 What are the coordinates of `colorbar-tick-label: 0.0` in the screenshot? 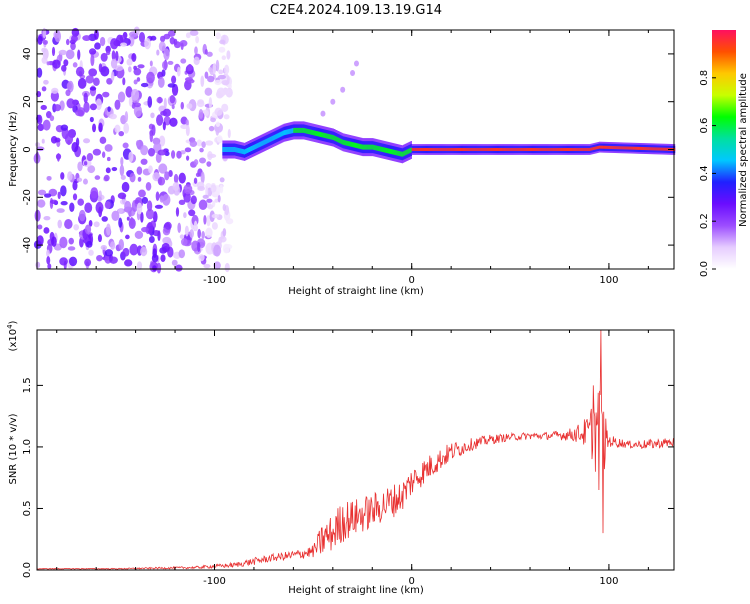 It's located at (704, 269).